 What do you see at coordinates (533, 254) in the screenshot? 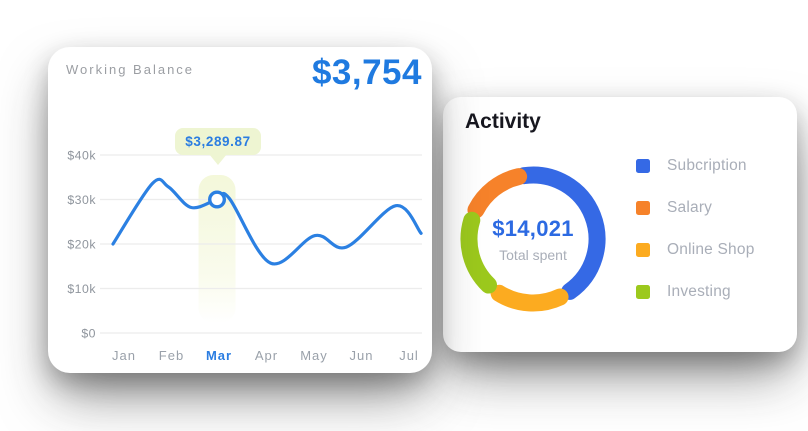
I see `donut-center-label: Total spent` at bounding box center [533, 254].